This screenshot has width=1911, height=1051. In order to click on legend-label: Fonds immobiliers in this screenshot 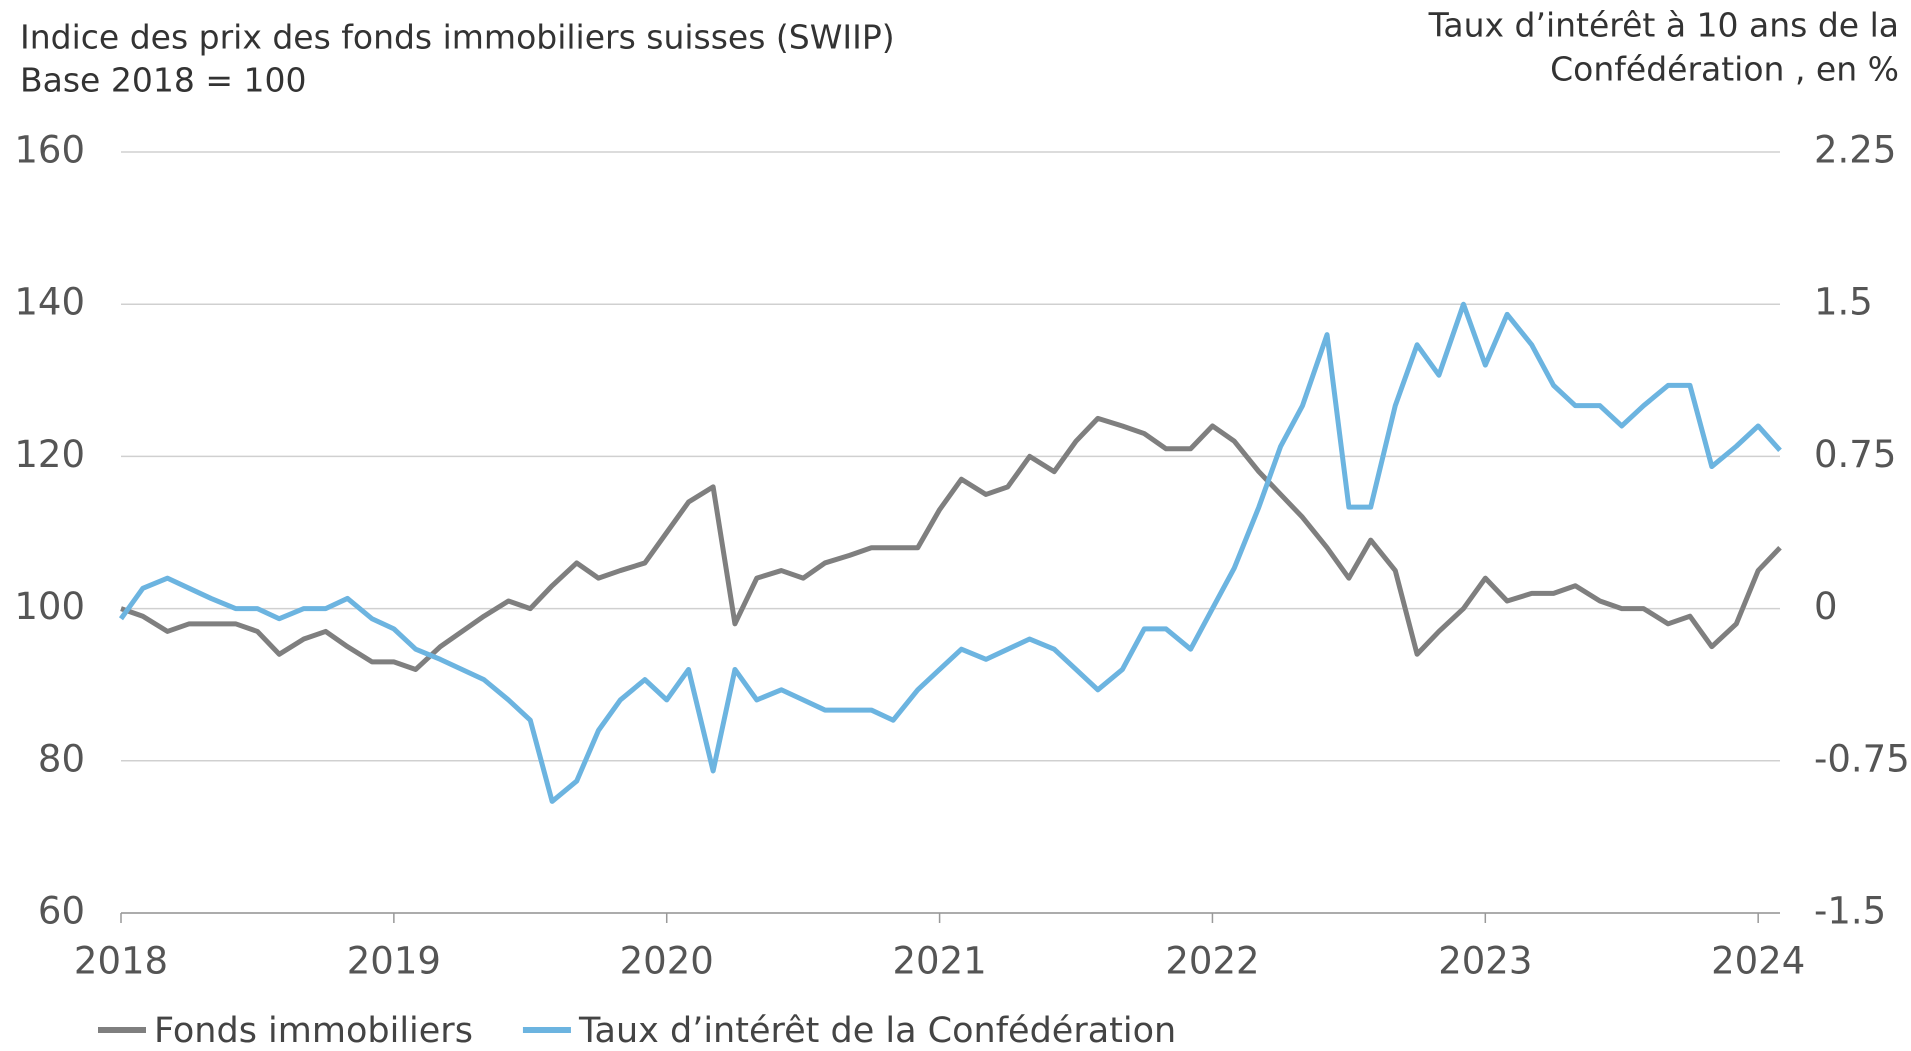, I will do `click(313, 1031)`.